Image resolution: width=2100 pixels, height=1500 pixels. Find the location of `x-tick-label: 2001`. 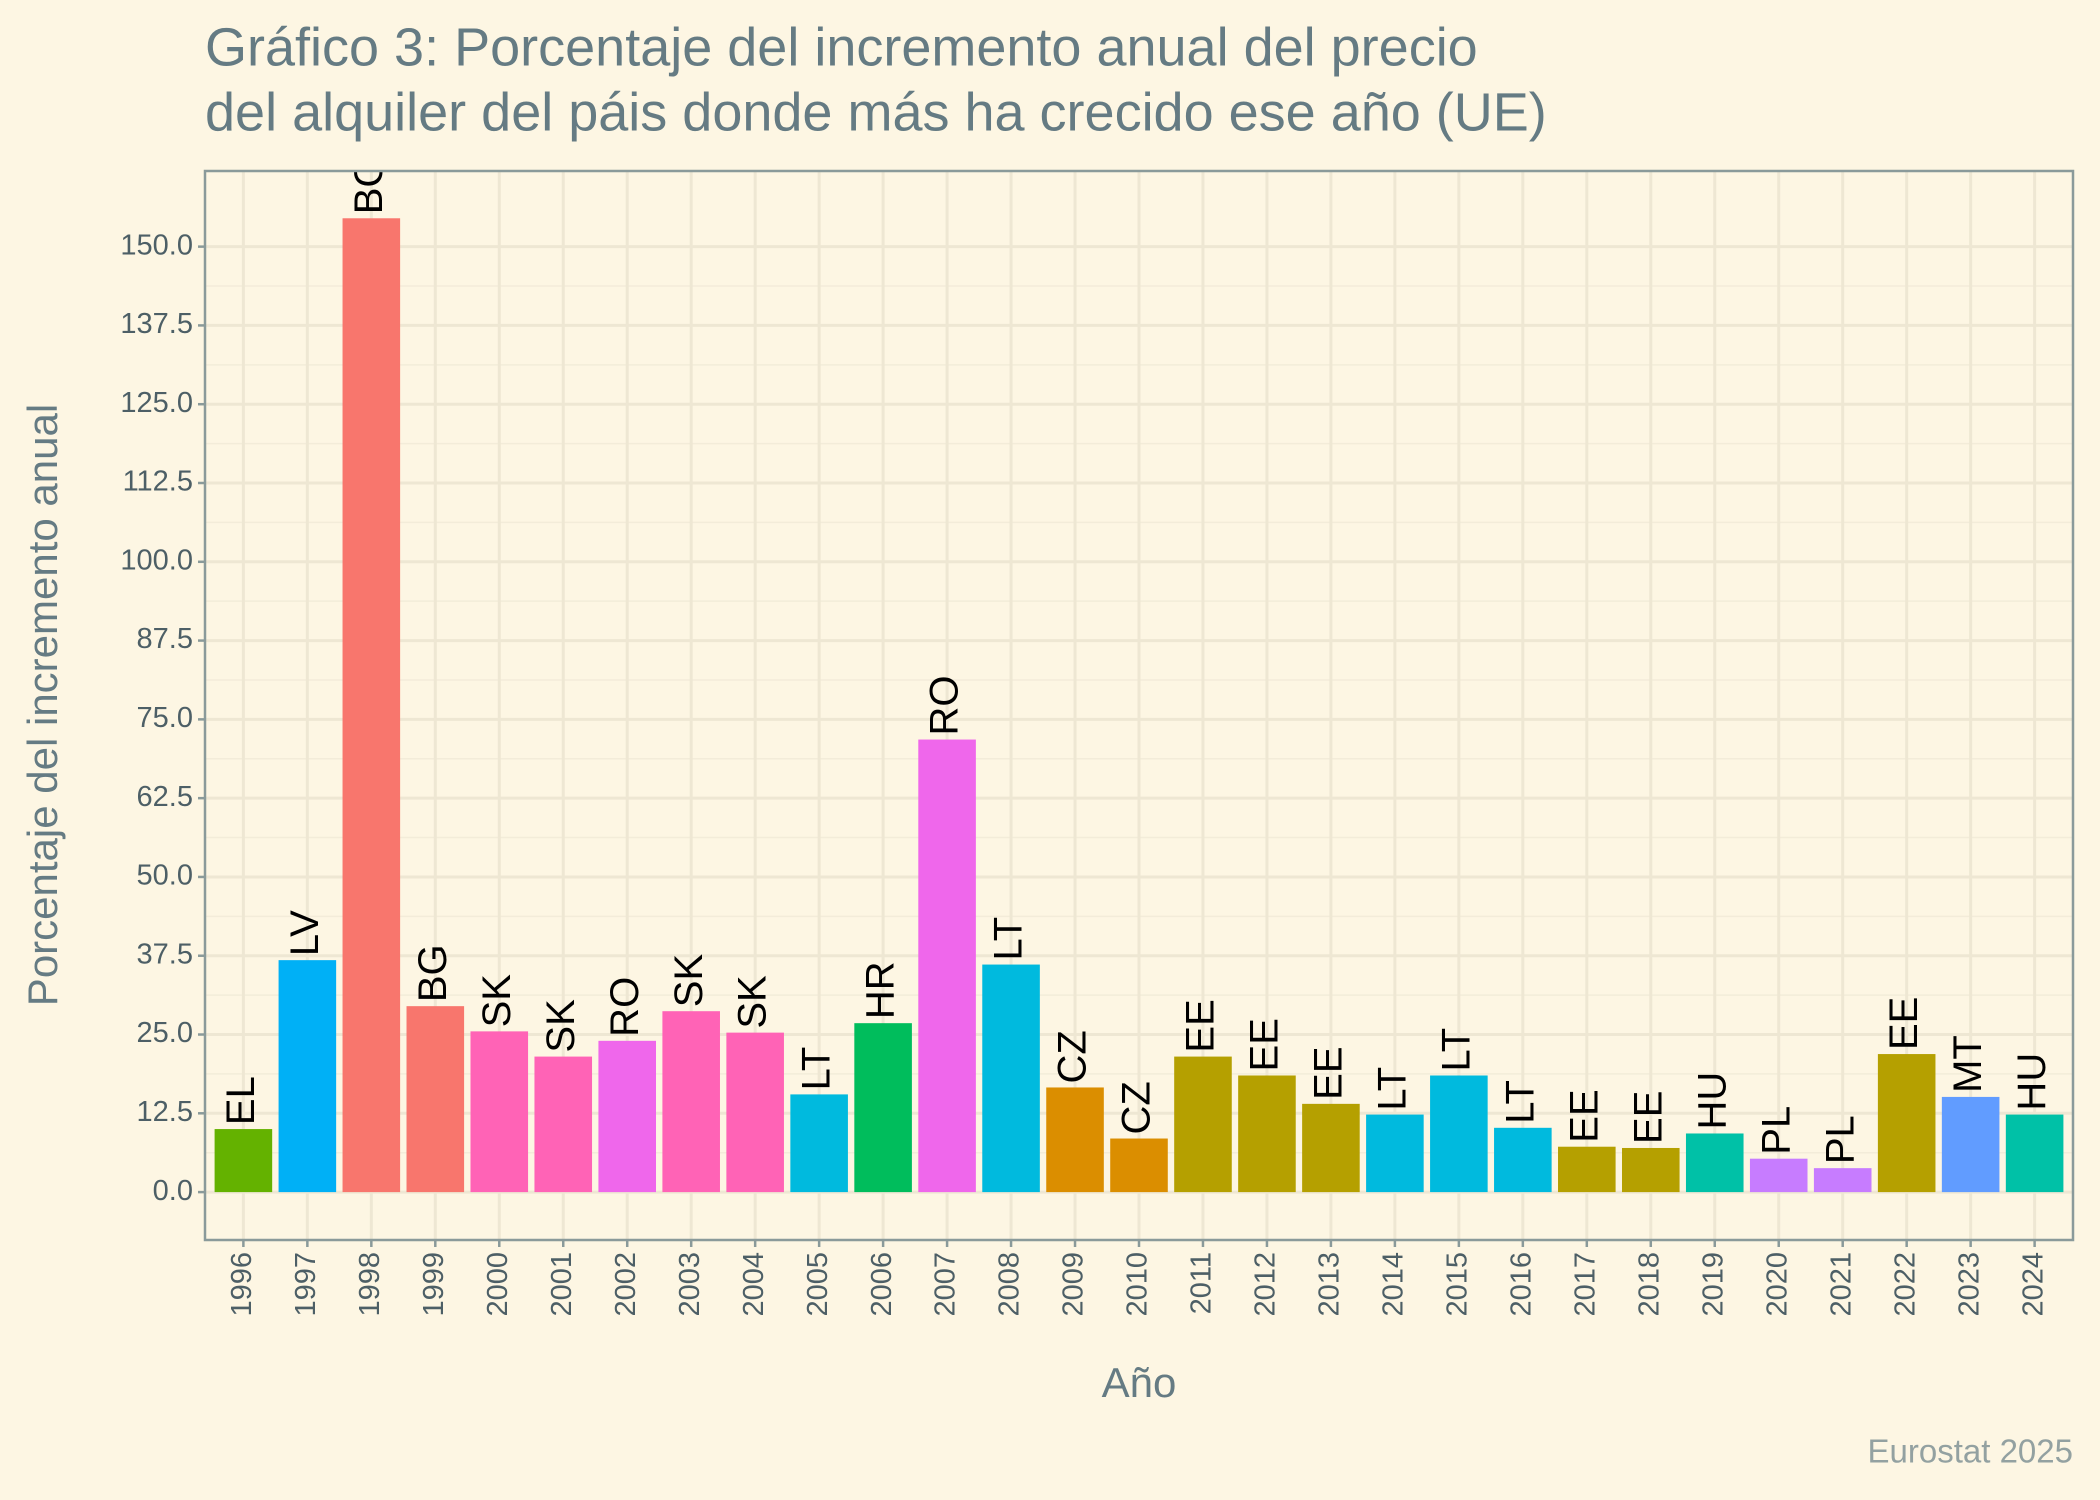

x-tick-label: 2001 is located at coordinates (562, 1284).